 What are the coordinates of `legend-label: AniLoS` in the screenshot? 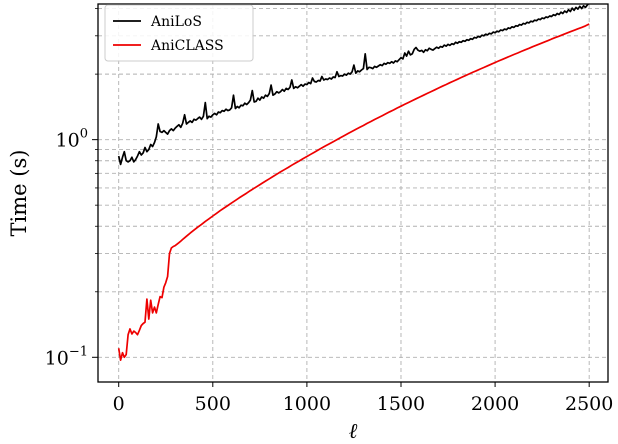 It's located at (176, 22).